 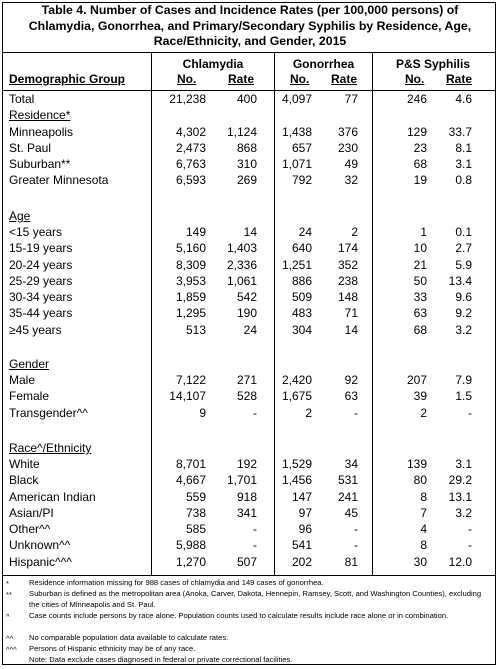 I want to click on cell-go-no: 792, so click(x=301, y=180).